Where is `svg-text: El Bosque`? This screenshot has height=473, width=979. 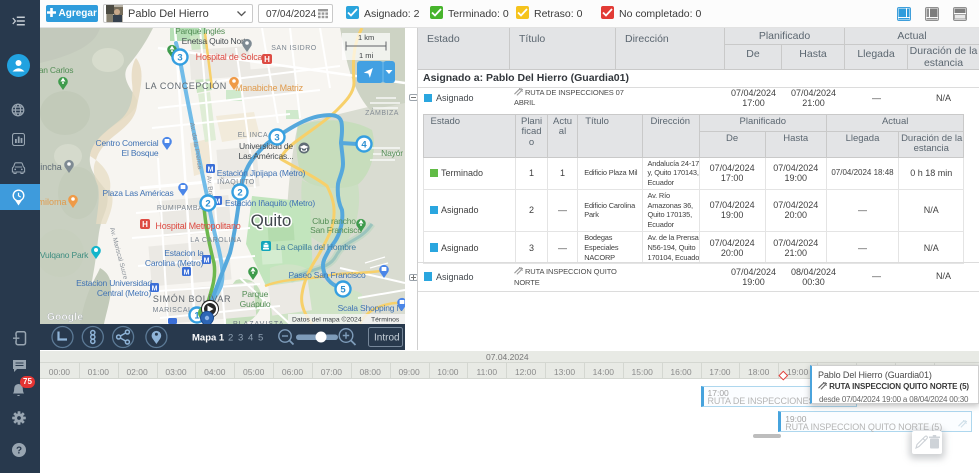
svg-text: El Bosque is located at coordinates (140, 153).